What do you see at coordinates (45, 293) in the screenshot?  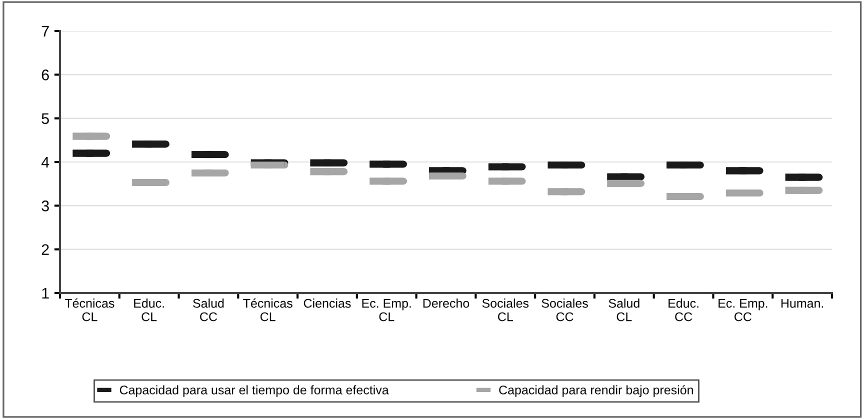 I see `y-tick-label: 1` at bounding box center [45, 293].